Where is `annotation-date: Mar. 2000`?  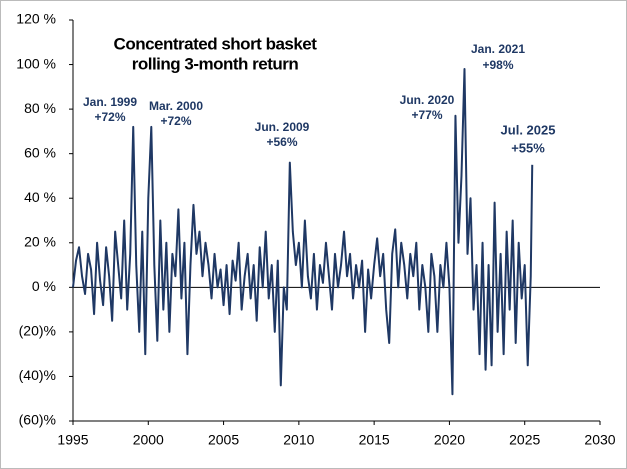 annotation-date: Mar. 2000 is located at coordinates (176, 106).